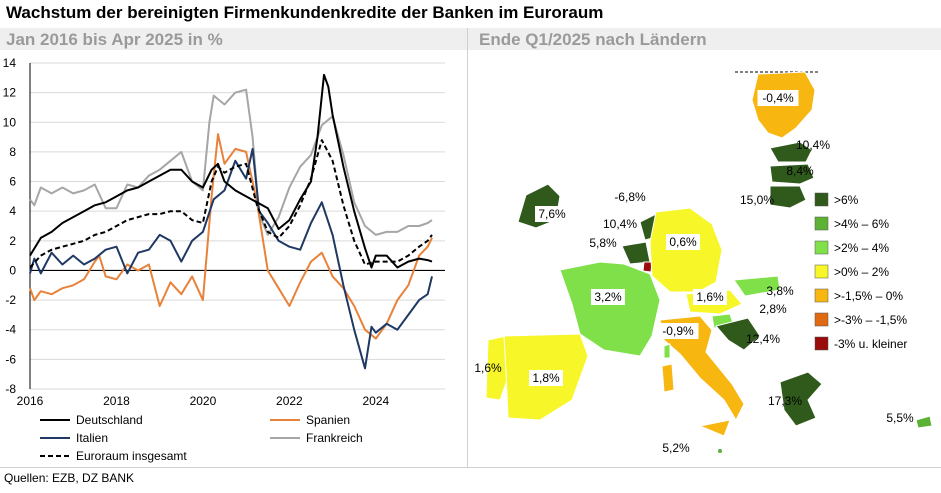 This screenshot has width=941, height=493. I want to click on y-tick-labels: 14 12 10 8 6 4 2 0 -2 -4 -6 -8, so click(10, 226).